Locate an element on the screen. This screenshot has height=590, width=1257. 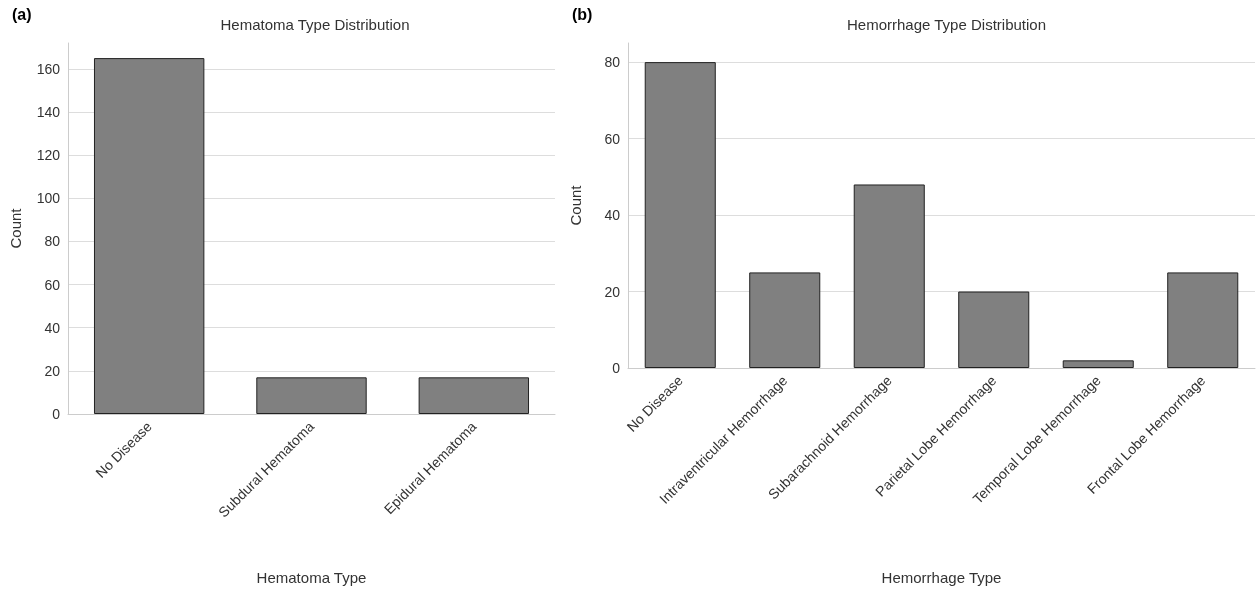
y-tick-label: 100 is located at coordinates (48, 198).